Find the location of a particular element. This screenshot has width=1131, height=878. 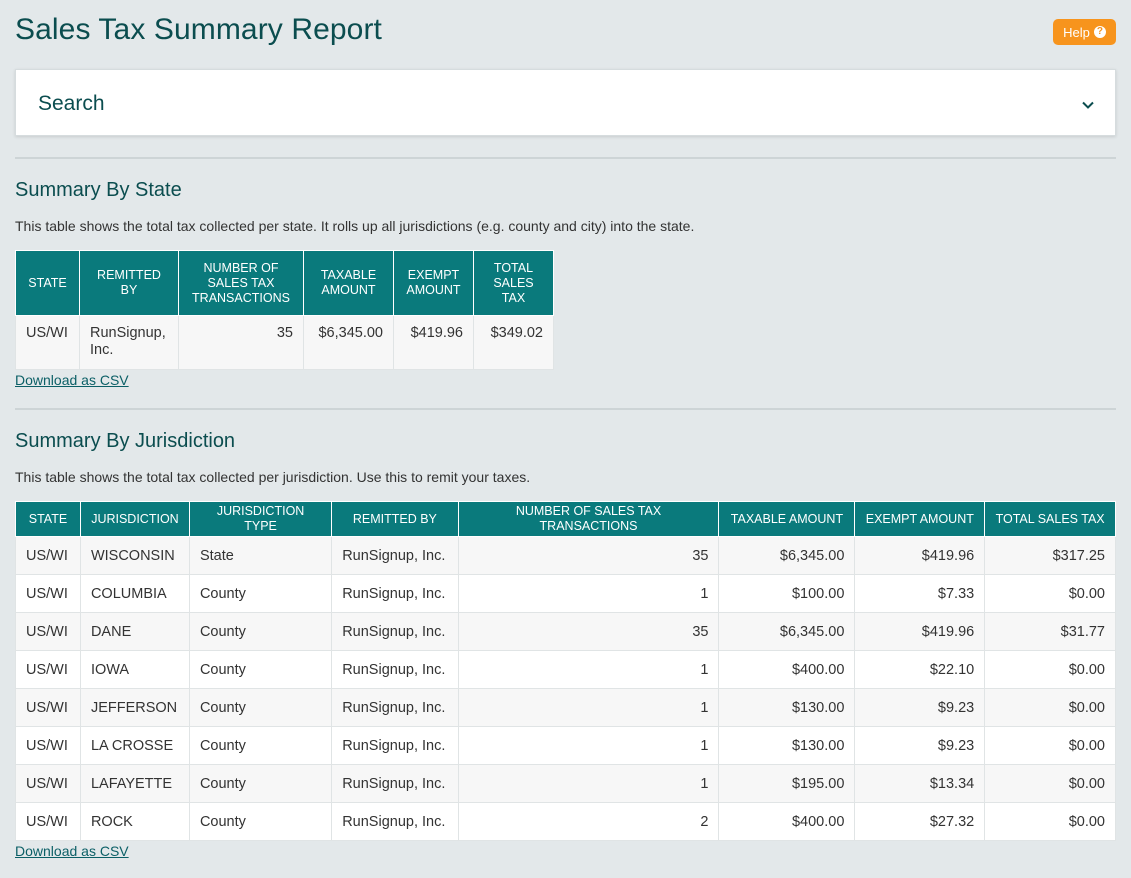

help-label: Help is located at coordinates (1076, 32).